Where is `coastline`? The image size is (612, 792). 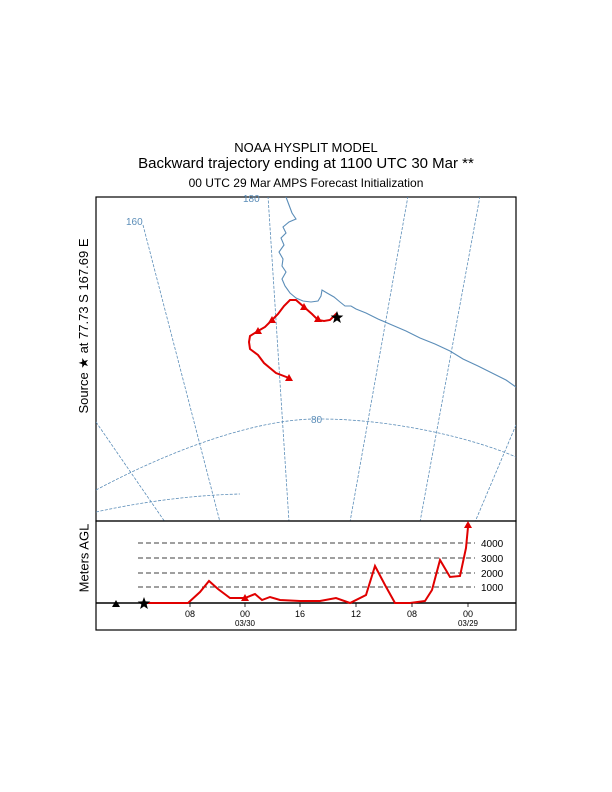 coastline is located at coordinates (397, 292).